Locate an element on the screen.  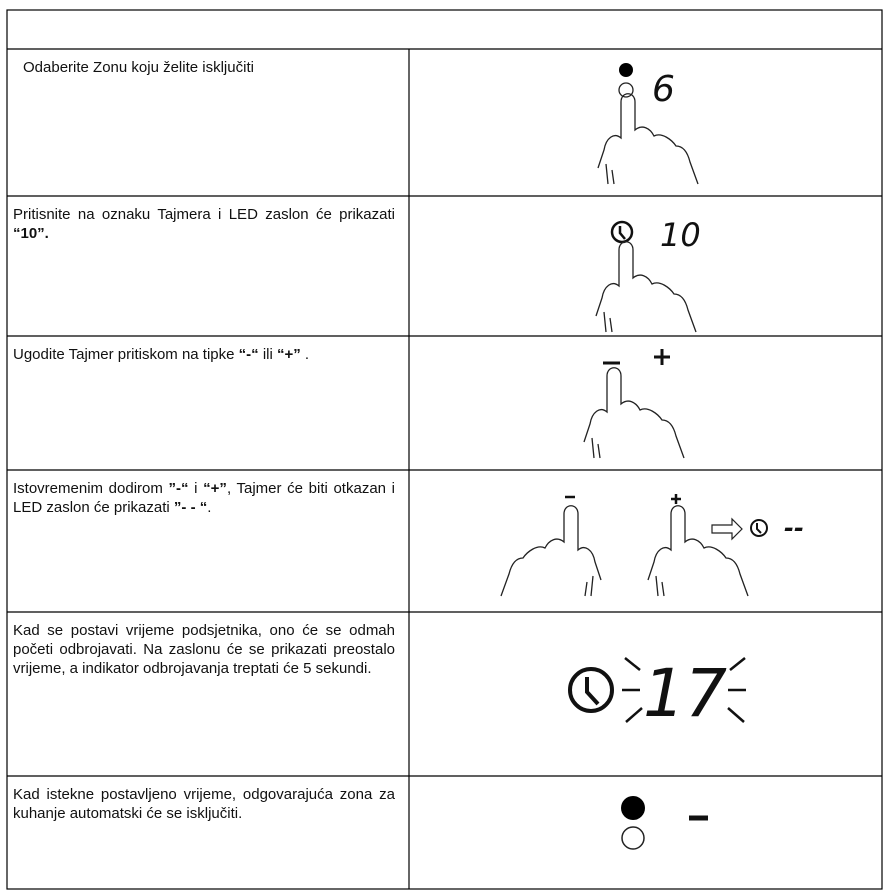
text: i is located at coordinates (196, 488).